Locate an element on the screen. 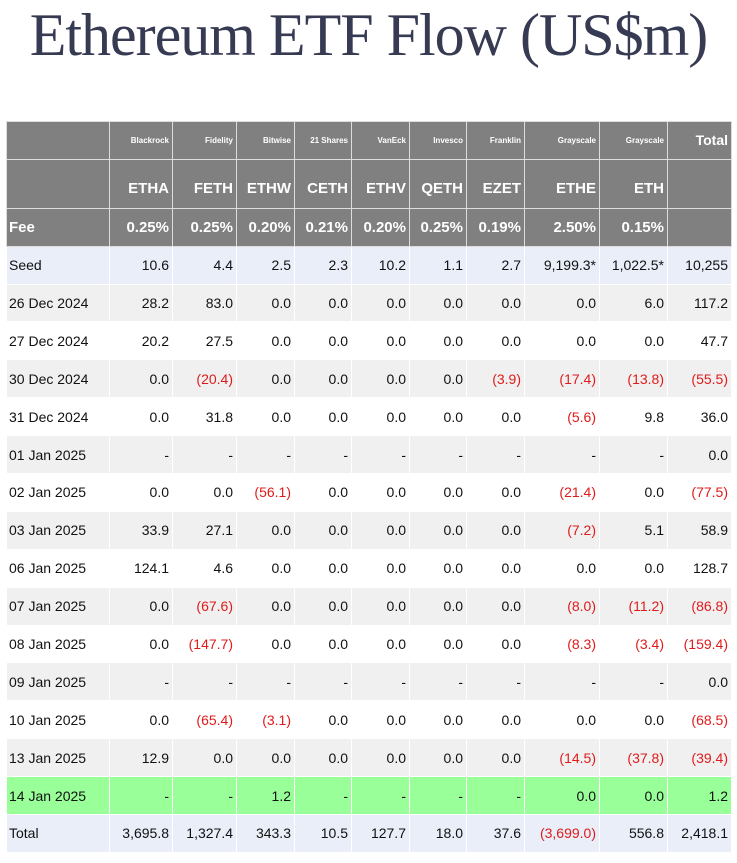  row-label: 10 Jan 2025 is located at coordinates (58, 720).